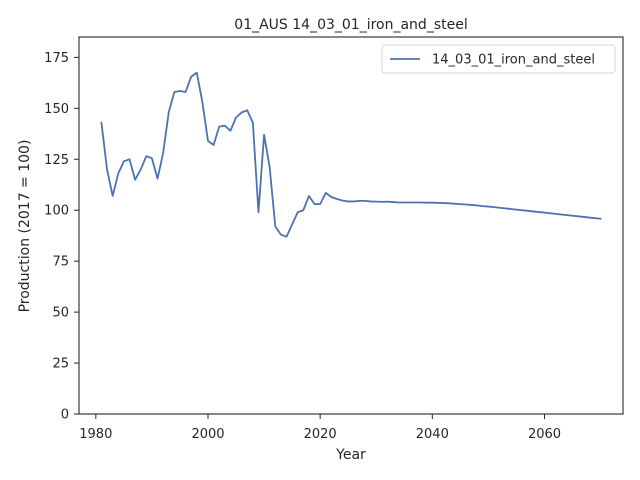  I want to click on legend: 14_03_01_iron_and_steel, so click(498, 59).